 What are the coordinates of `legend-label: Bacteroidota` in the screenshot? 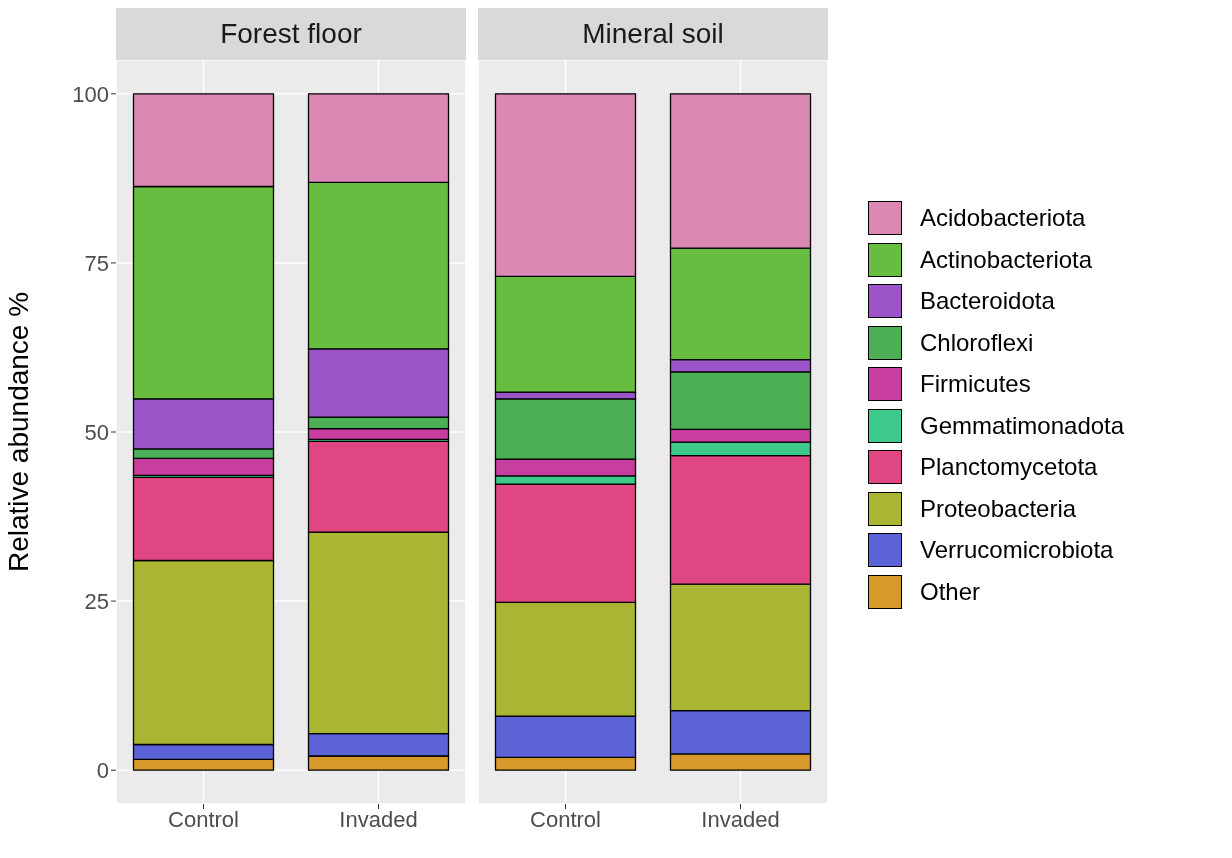 It's located at (987, 301).